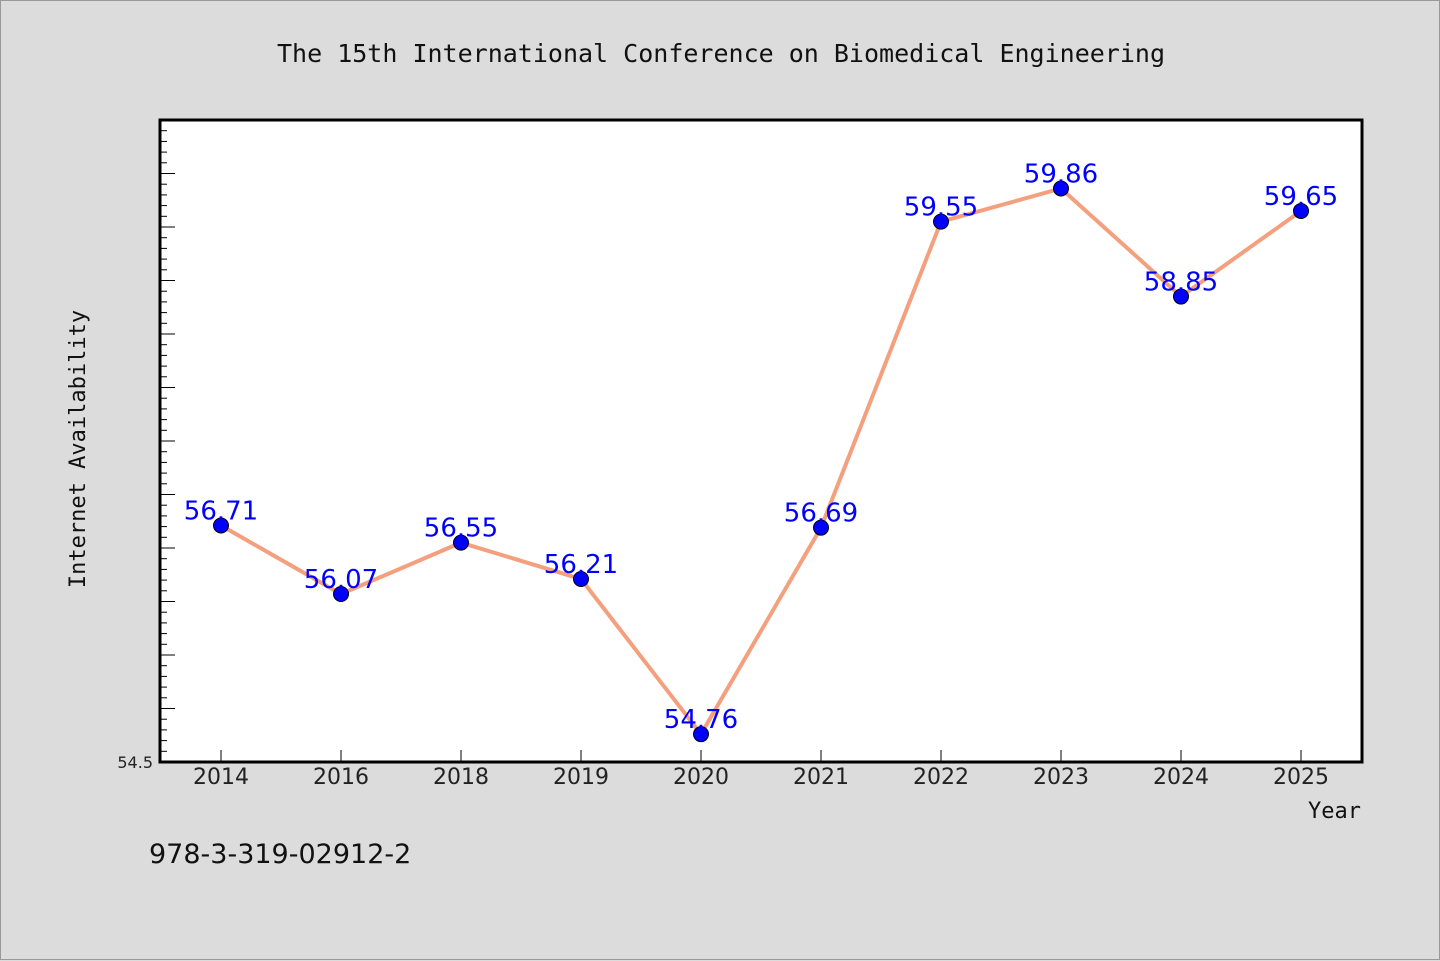 This screenshot has height=961, width=1440. What do you see at coordinates (701, 777) in the screenshot?
I see `x-tick-label: 2020` at bounding box center [701, 777].